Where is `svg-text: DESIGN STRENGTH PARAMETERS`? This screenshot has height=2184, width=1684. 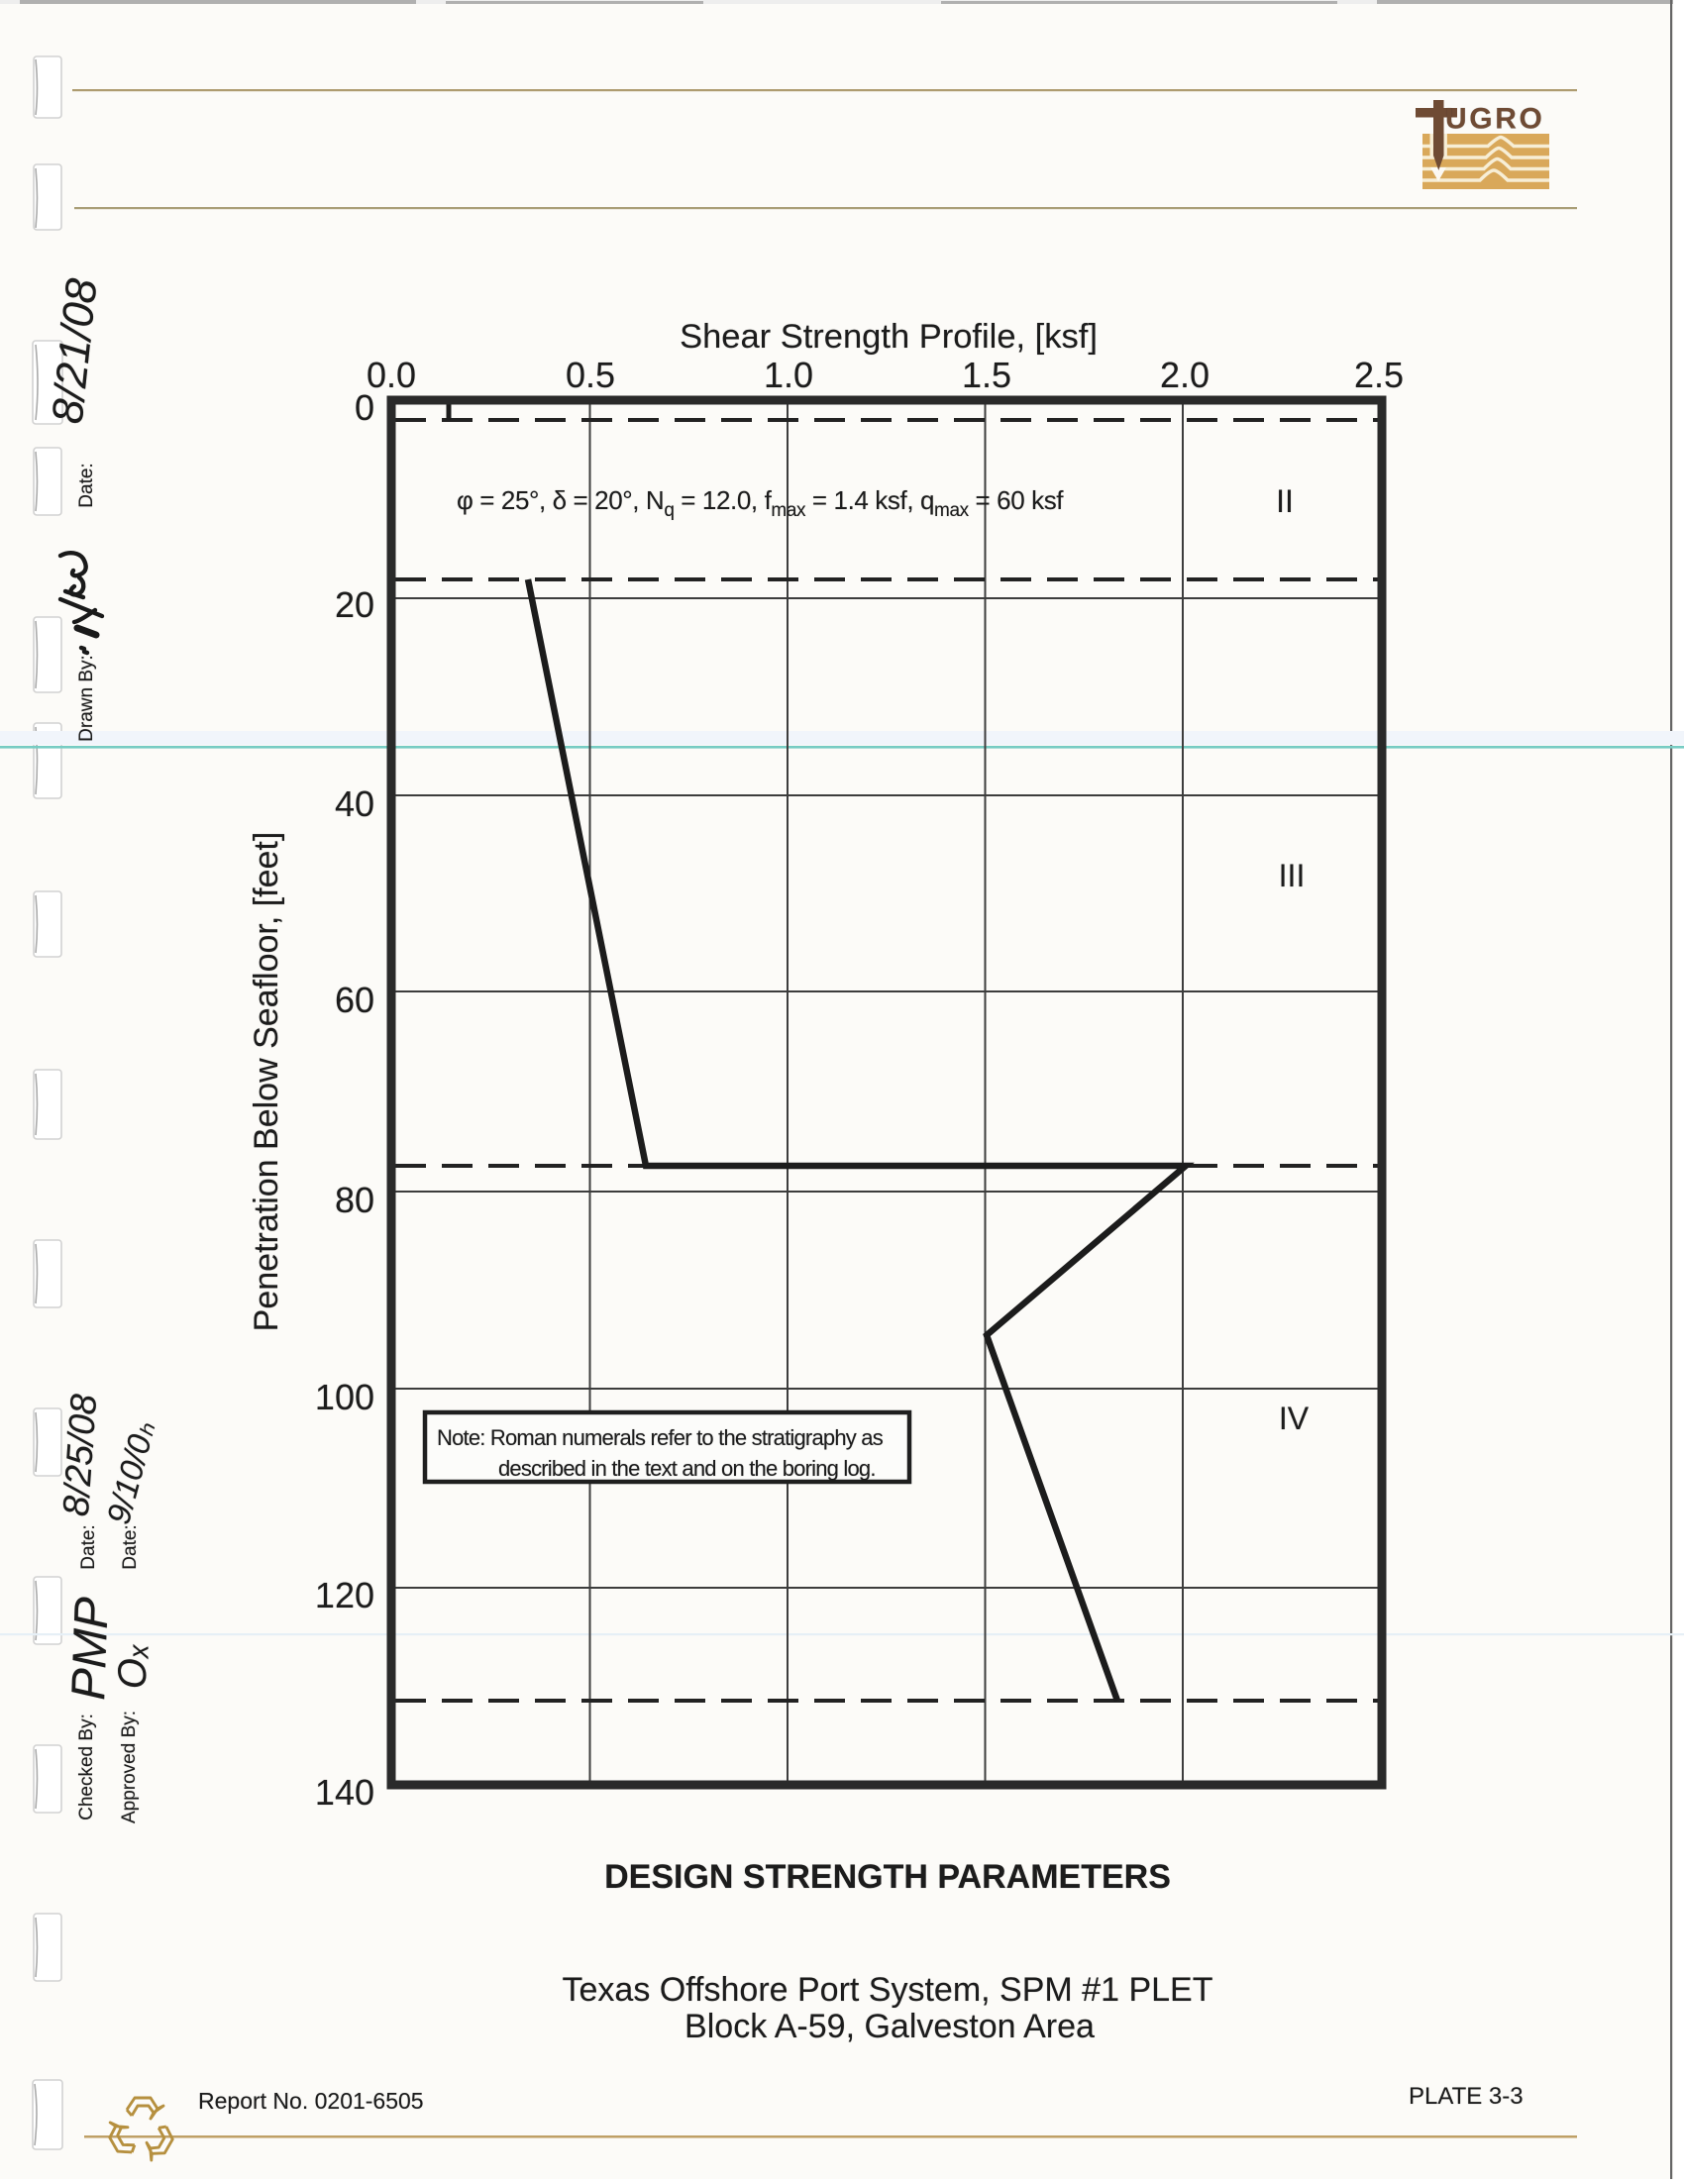 svg-text: DESIGN STRENGTH PARAMETERS is located at coordinates (887, 1877).